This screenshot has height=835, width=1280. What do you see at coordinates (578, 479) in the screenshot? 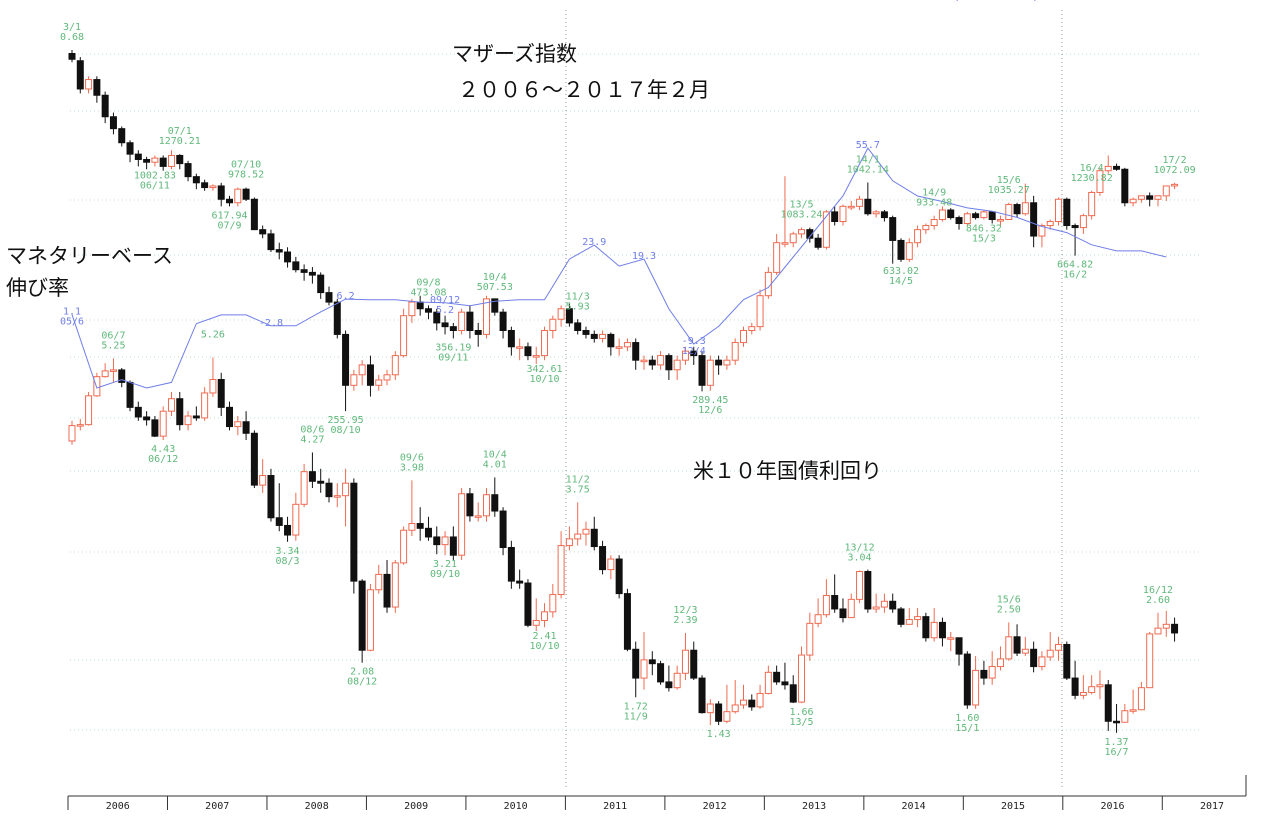
I see `annotation-label: 11/2` at bounding box center [578, 479].